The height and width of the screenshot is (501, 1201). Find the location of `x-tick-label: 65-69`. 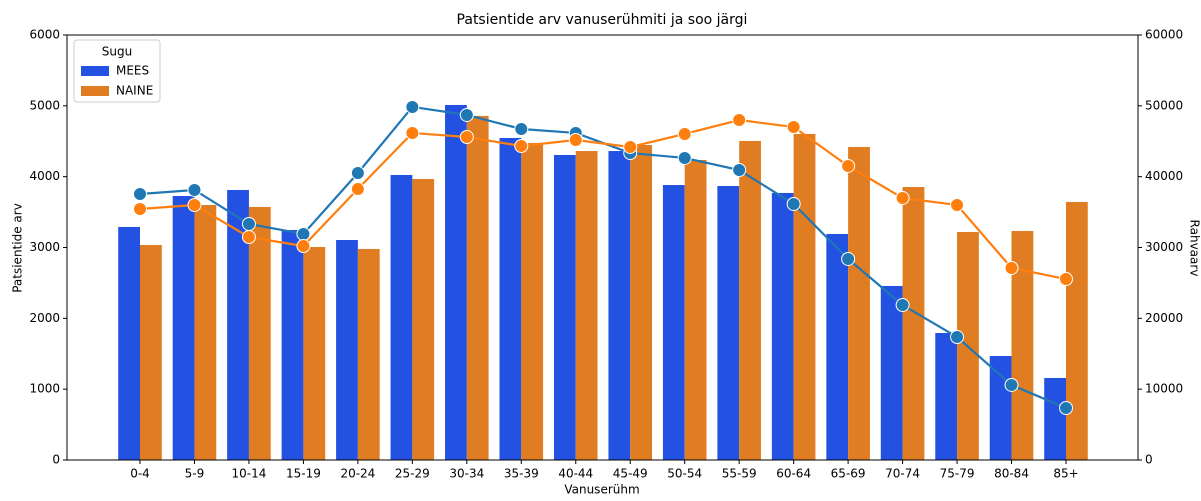

x-tick-label: 65-69 is located at coordinates (848, 474).